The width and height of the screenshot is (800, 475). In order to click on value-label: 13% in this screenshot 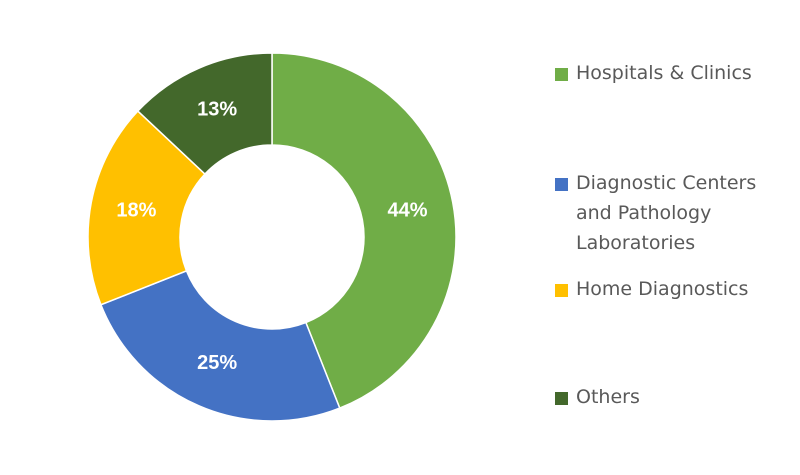, I will do `click(217, 110)`.